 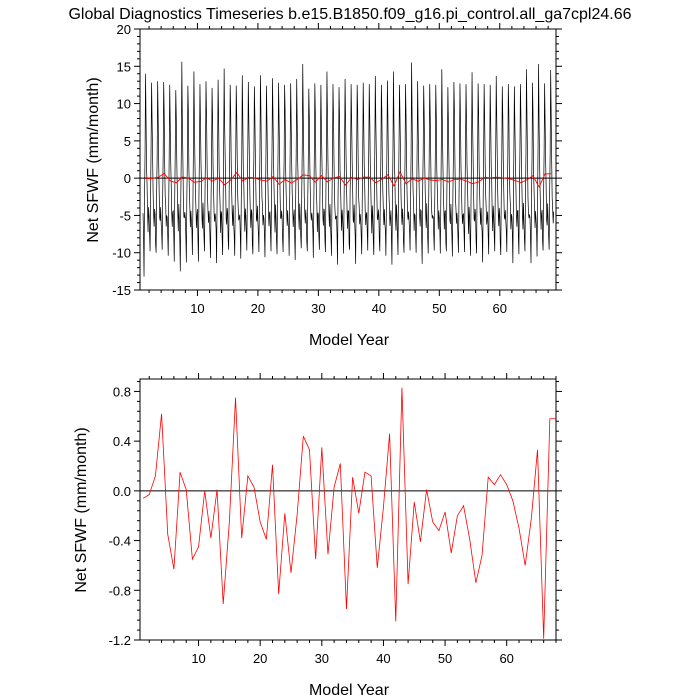 What do you see at coordinates (122, 491) in the screenshot?
I see `bottom-y-tick-label: 0.0` at bounding box center [122, 491].